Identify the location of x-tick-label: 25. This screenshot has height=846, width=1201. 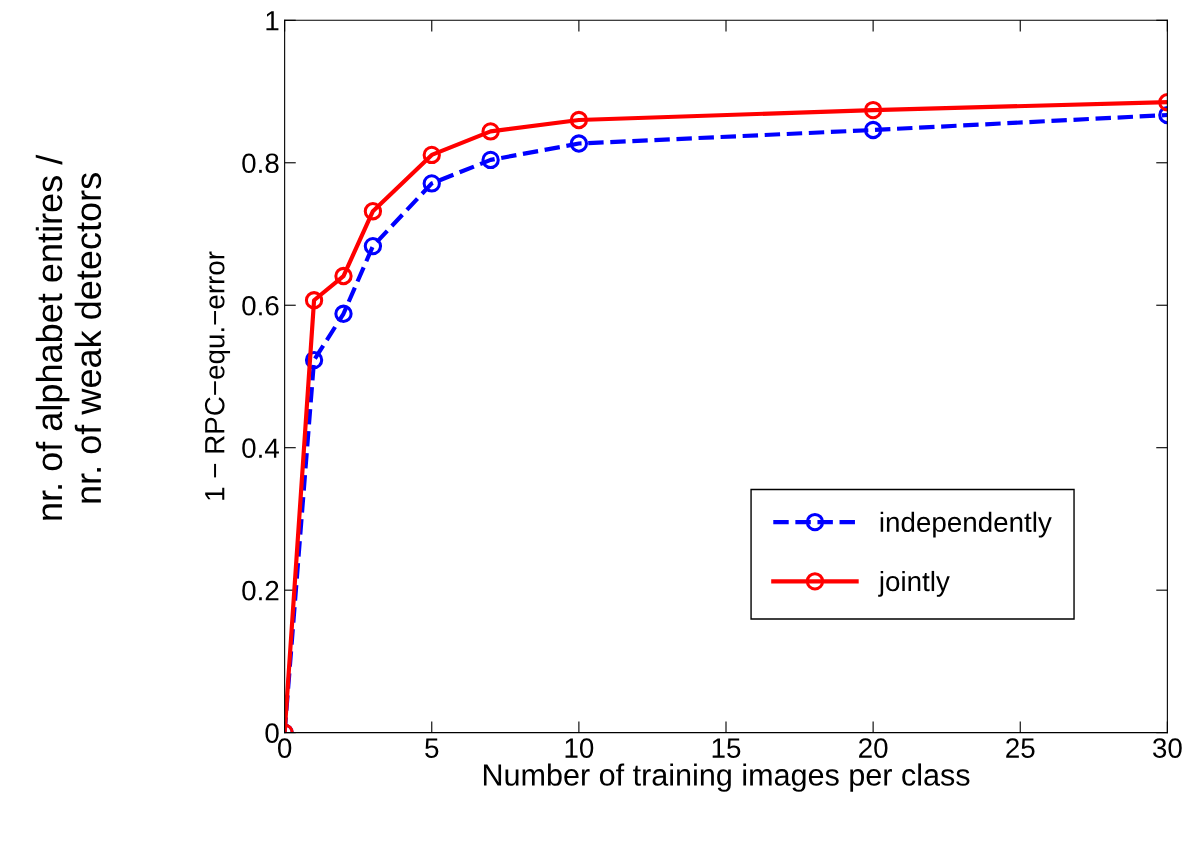
(1020, 748).